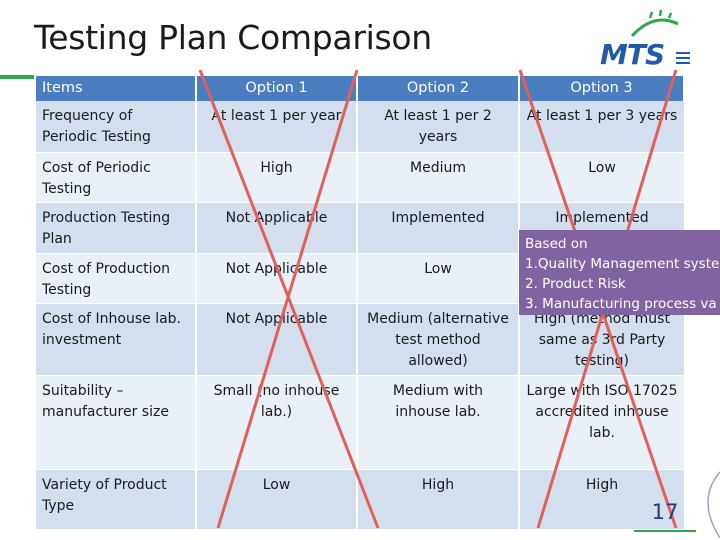 The width and height of the screenshot is (720, 540). I want to click on option-1-cell: At least 1 per year, so click(276, 127).